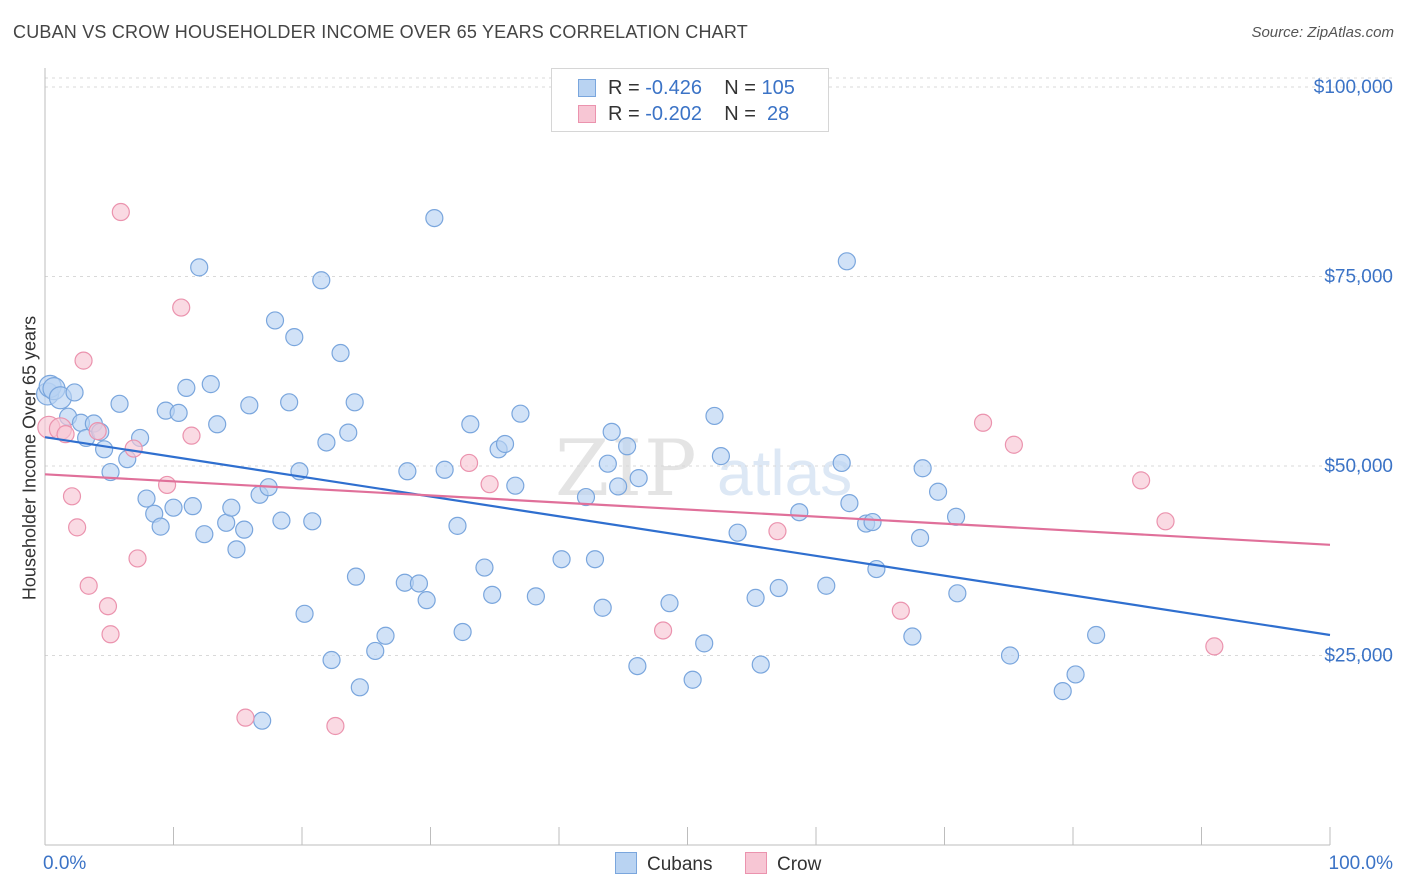  Describe the element at coordinates (1322, 32) in the screenshot. I see `source-label: Source: ZipAtlas.com` at that location.